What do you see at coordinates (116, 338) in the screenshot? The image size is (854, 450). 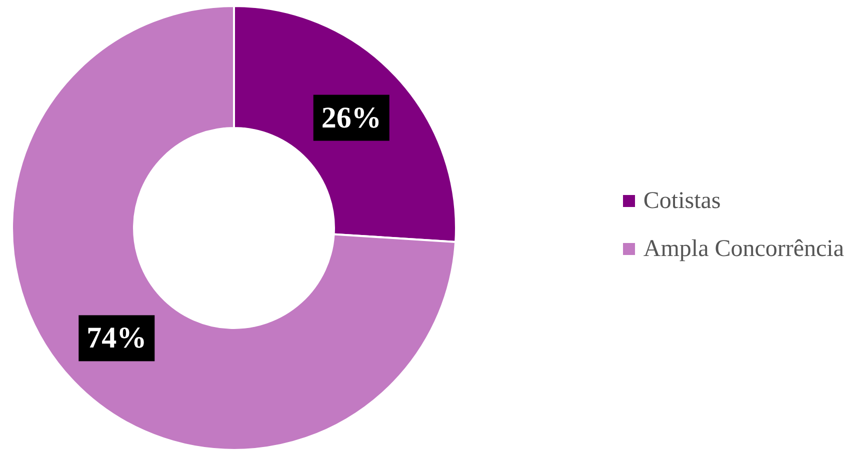 I see `data-label: 74%` at bounding box center [116, 338].